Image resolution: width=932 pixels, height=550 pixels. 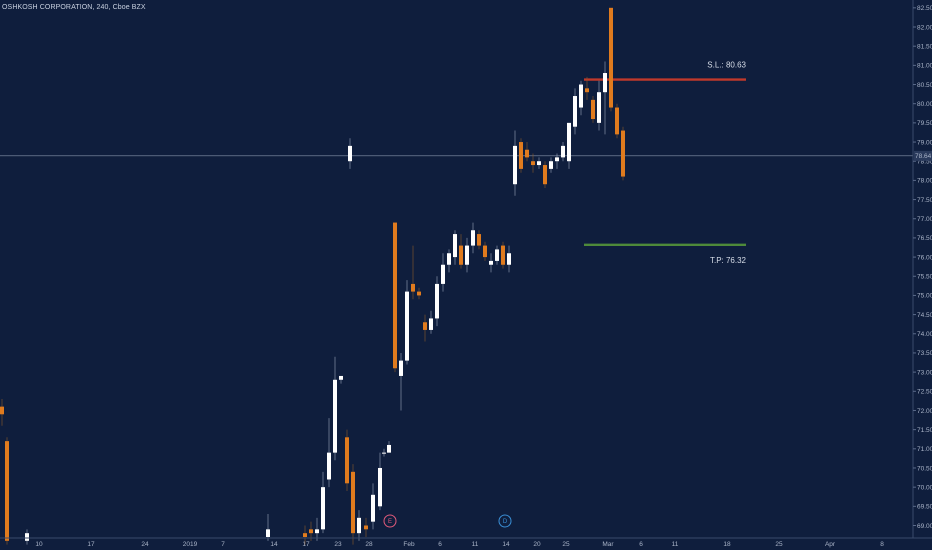 I want to click on y-tick-label: 77.50, so click(x=924, y=200).